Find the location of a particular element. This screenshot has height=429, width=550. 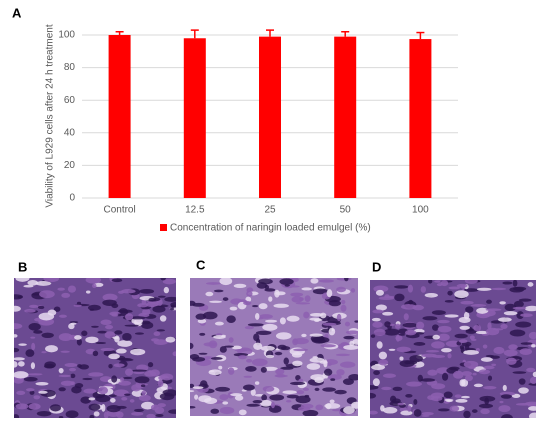

y-tick-label: 20 is located at coordinates (70, 165).